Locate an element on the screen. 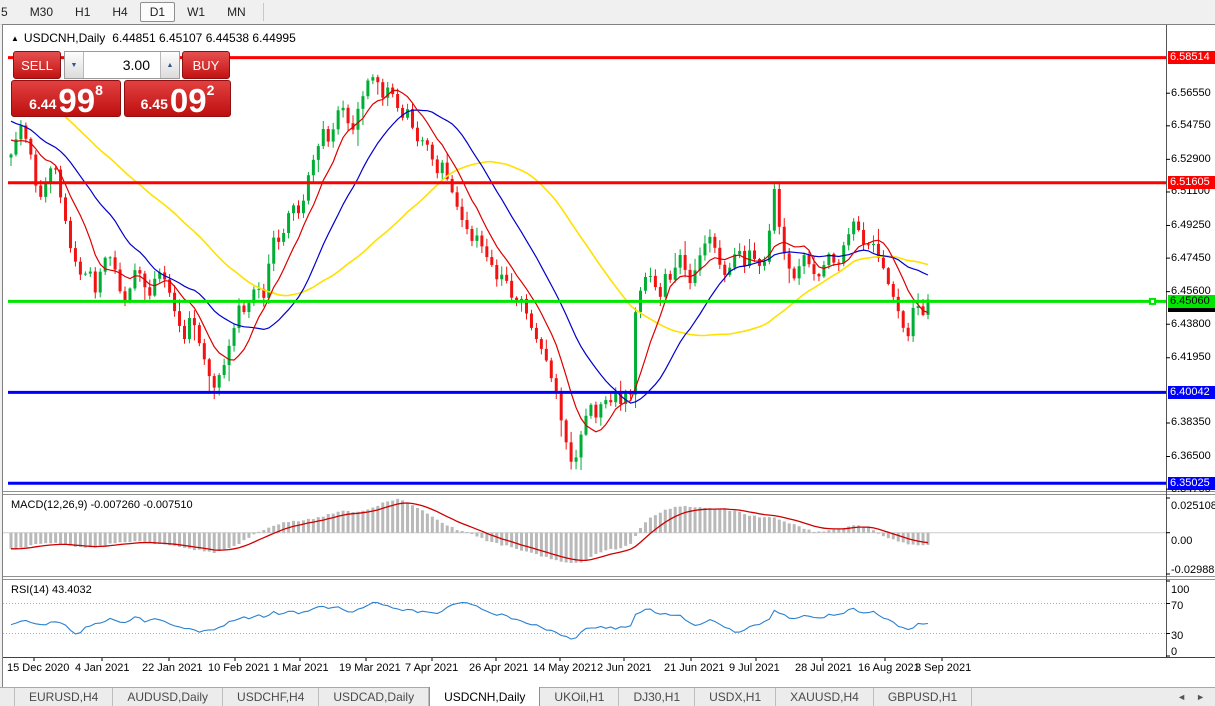 This screenshot has width=1215, height=706. tab-scroll-right-icon: ► is located at coordinates (1200, 697).